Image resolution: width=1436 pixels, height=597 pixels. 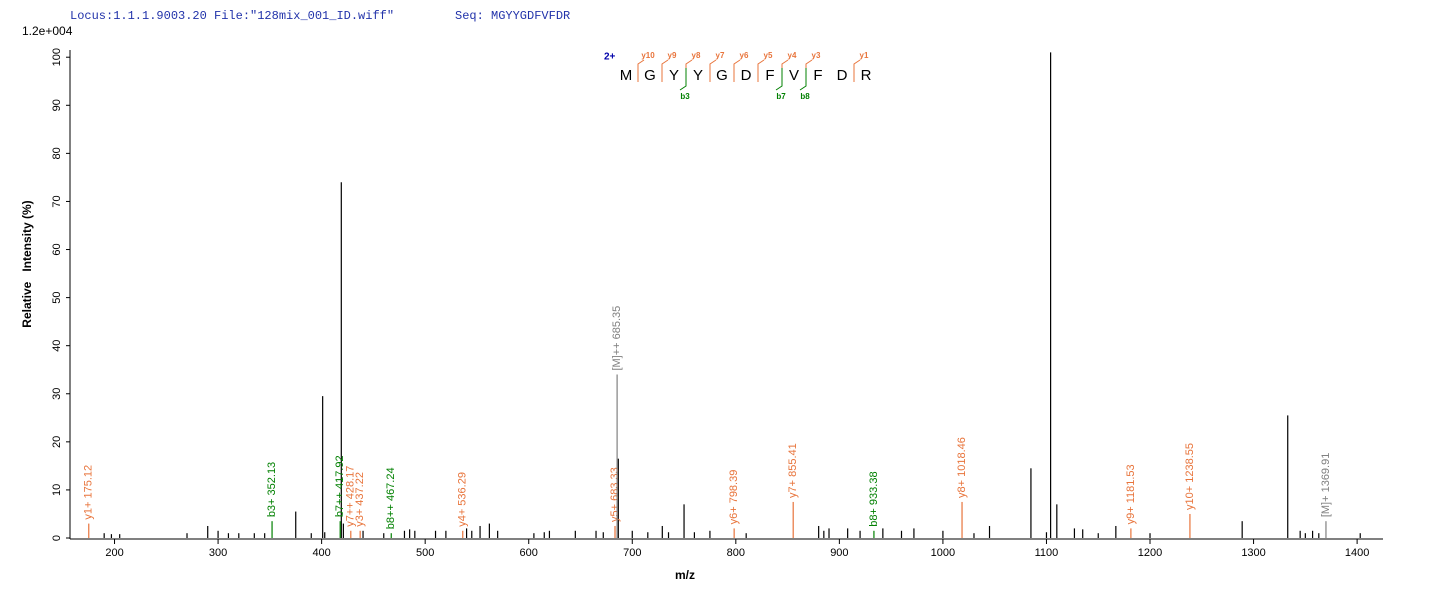 What do you see at coordinates (685, 96) in the screenshot?
I see `b-ion-label: b3` at bounding box center [685, 96].